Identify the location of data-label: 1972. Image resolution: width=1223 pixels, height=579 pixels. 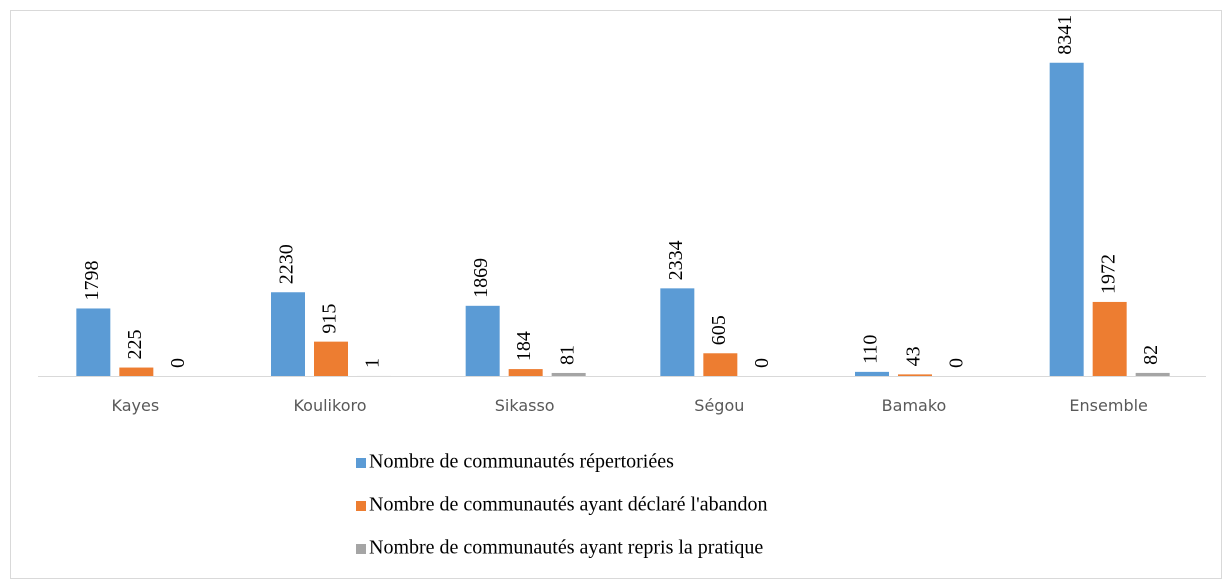
(1108, 274).